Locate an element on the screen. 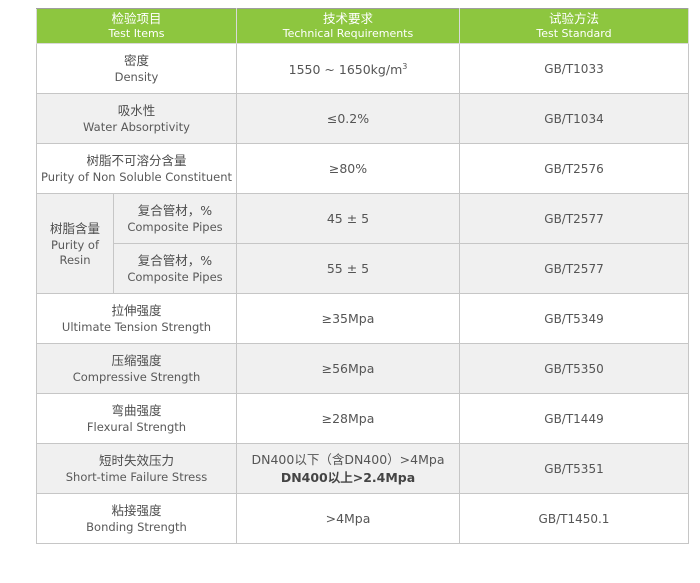  item-label-zh: 压缩强度 is located at coordinates (136, 360).